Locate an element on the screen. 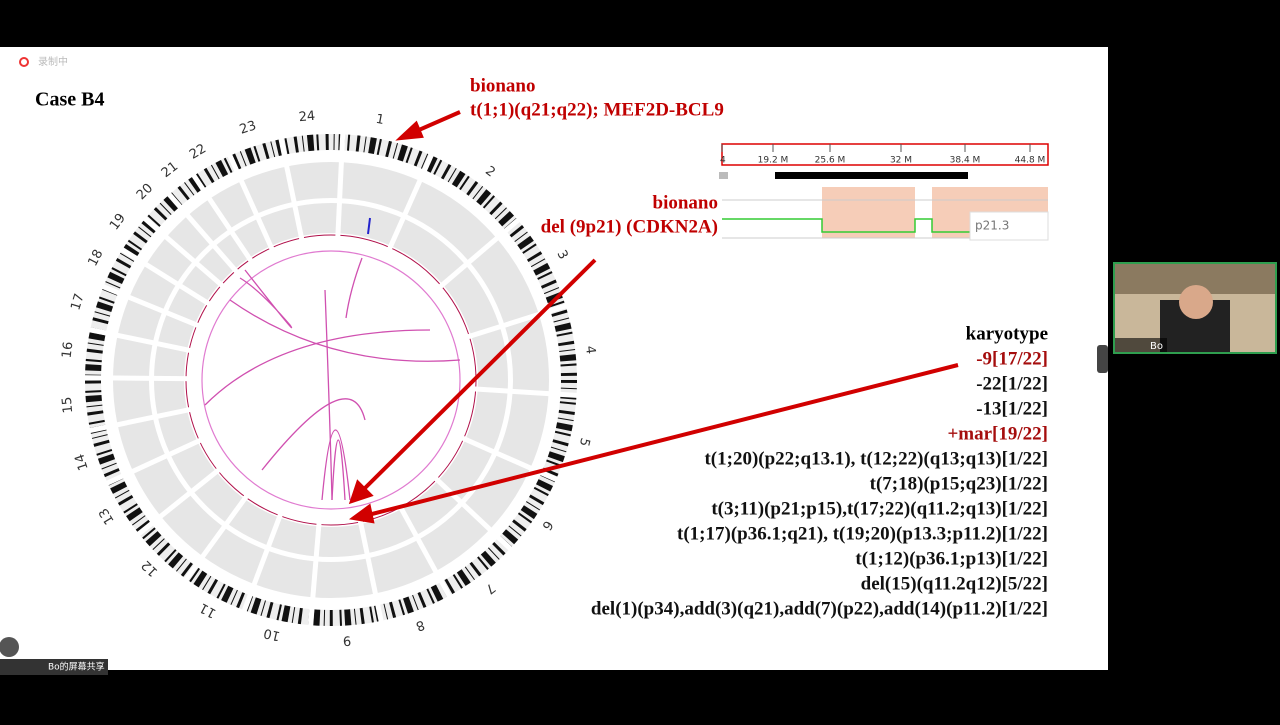 Image resolution: width=1280 pixels, height=725 pixels. chromosome-label: 23 is located at coordinates (248, 127).